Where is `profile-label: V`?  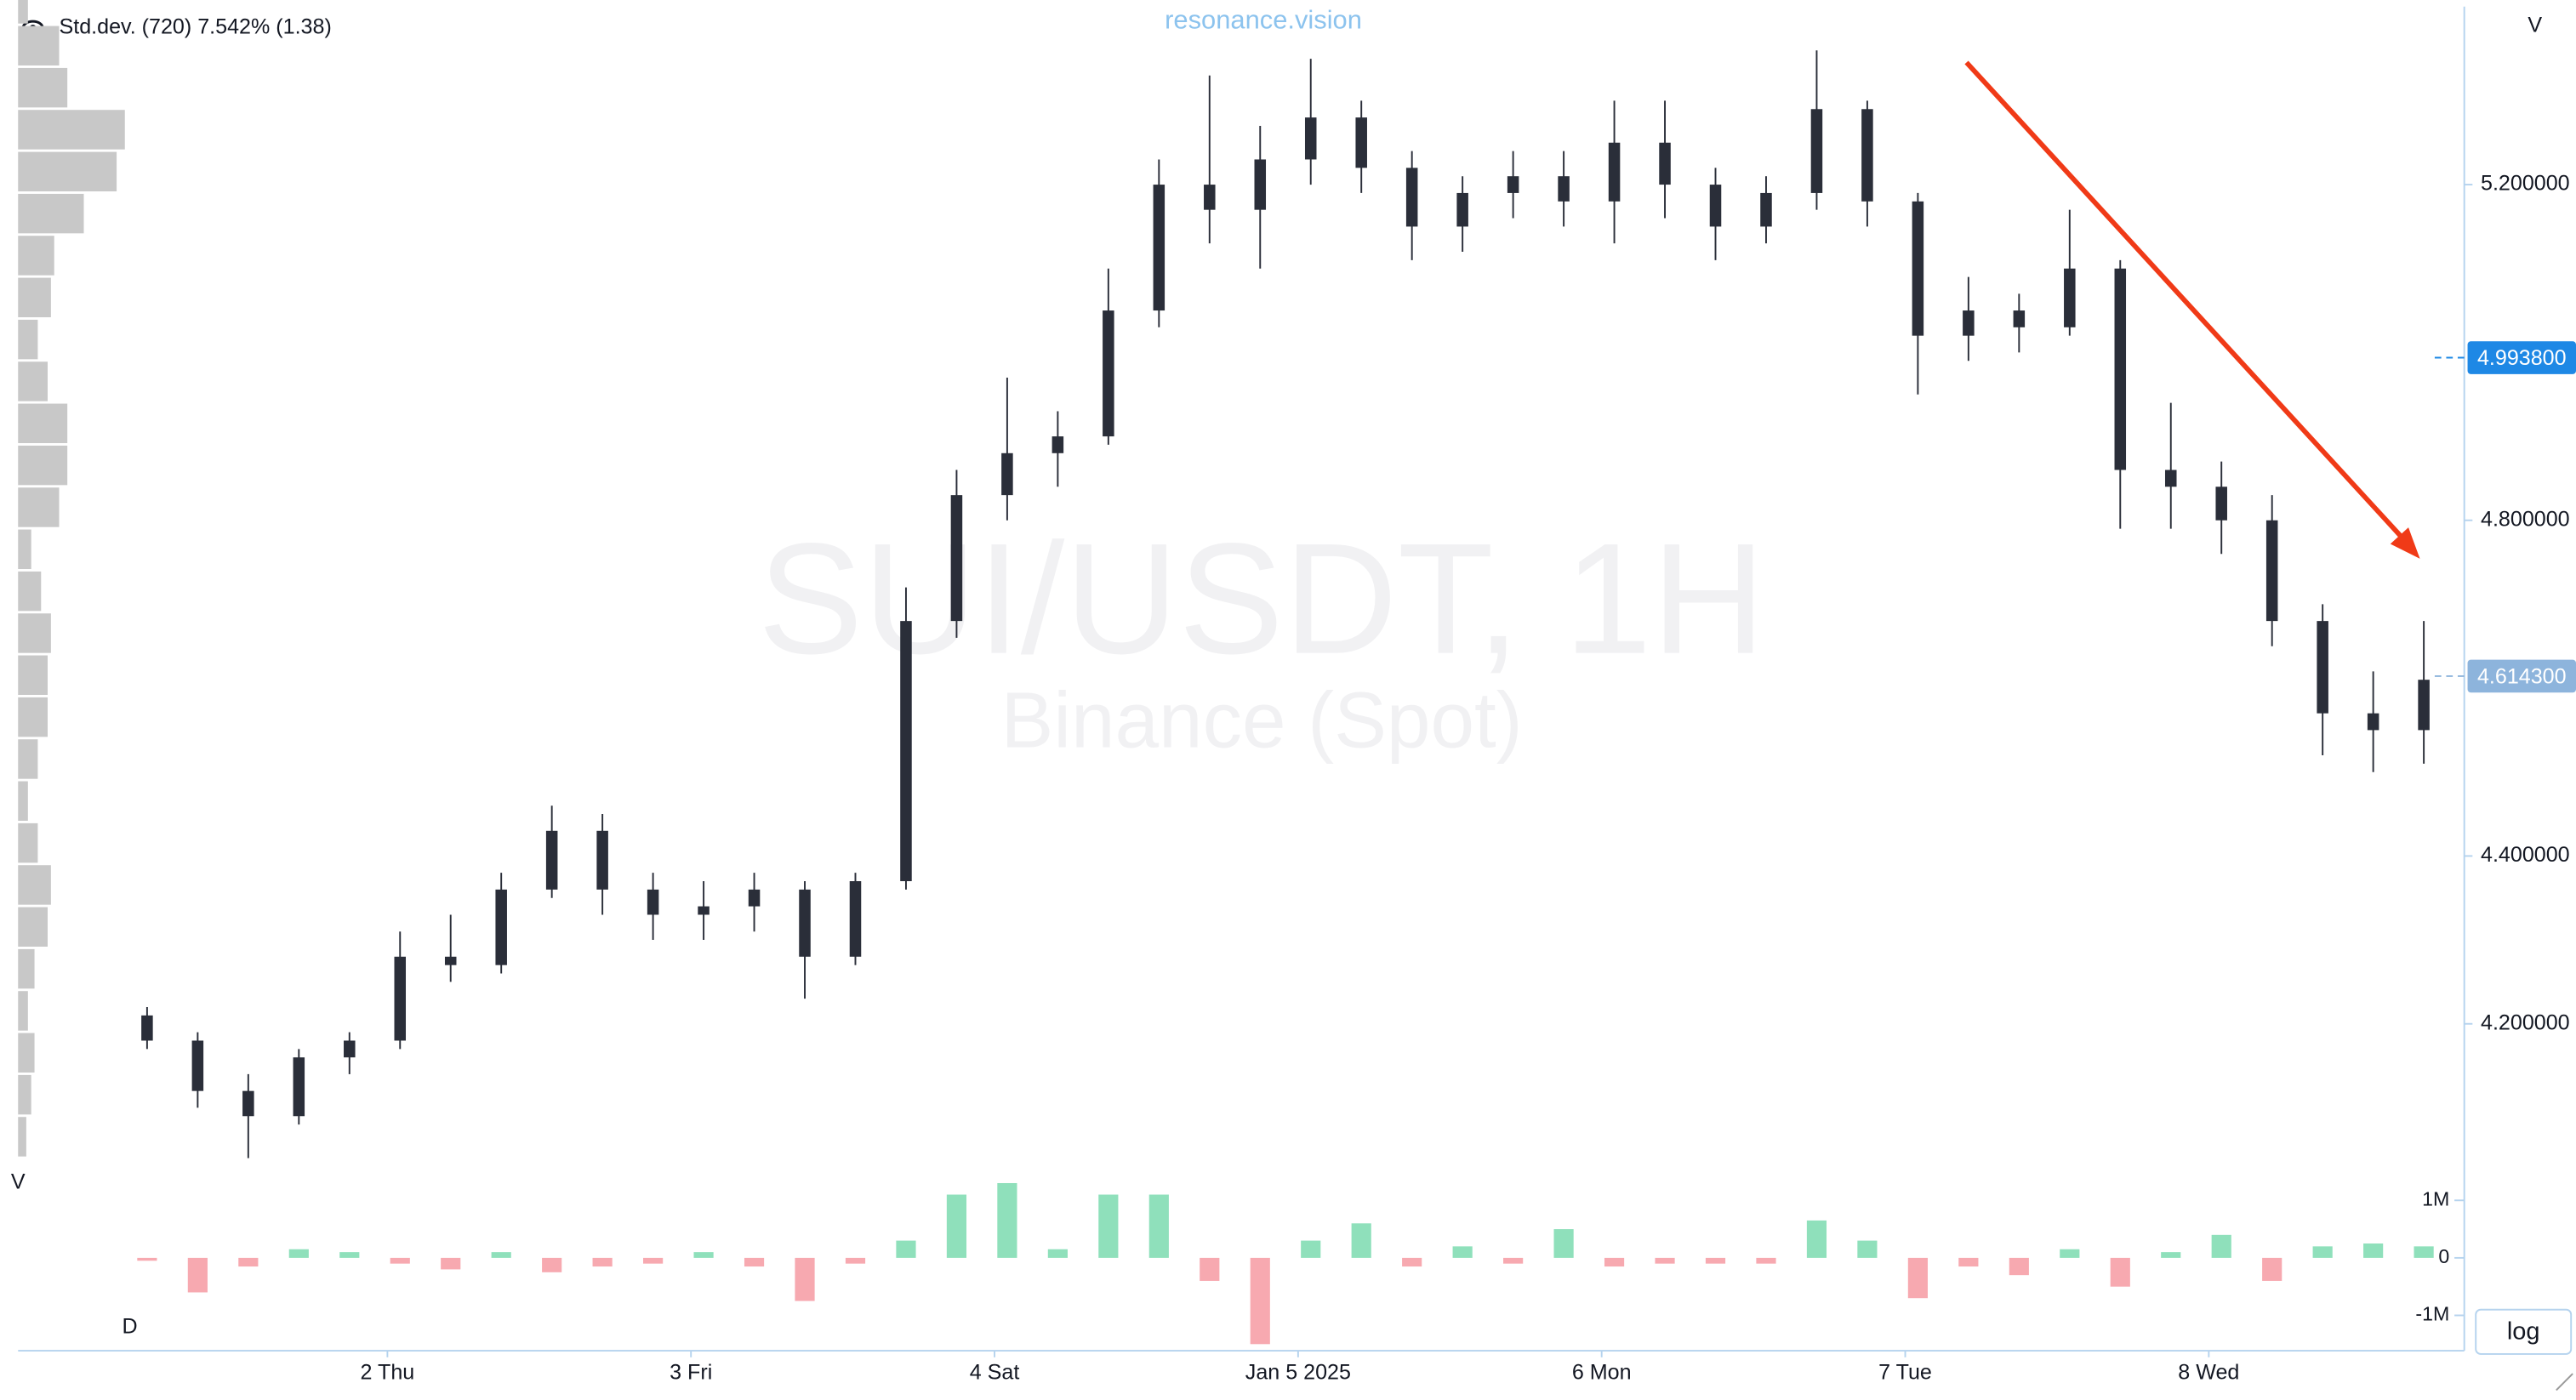 profile-label: V is located at coordinates (18, 1182).